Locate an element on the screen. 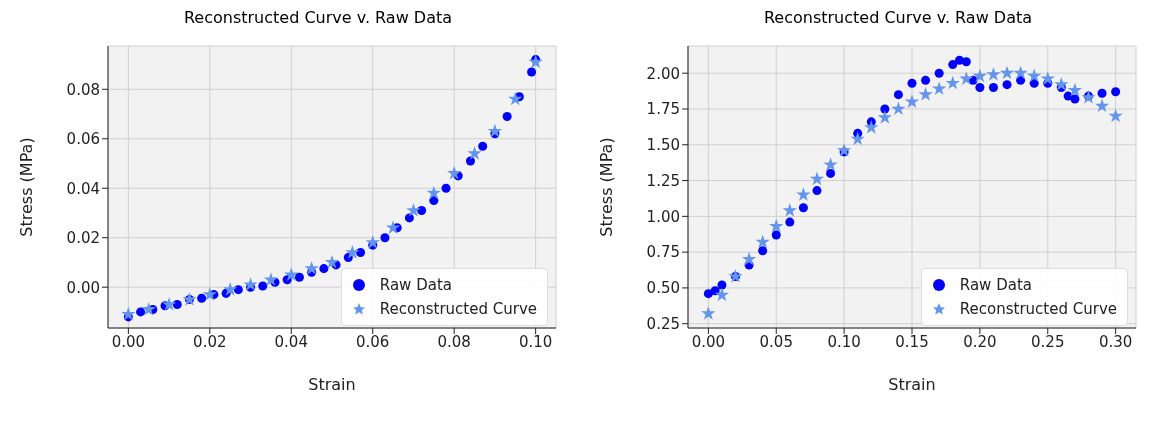 The height and width of the screenshot is (428, 1156). y-tick-label: 0.02 is located at coordinates (83, 238).